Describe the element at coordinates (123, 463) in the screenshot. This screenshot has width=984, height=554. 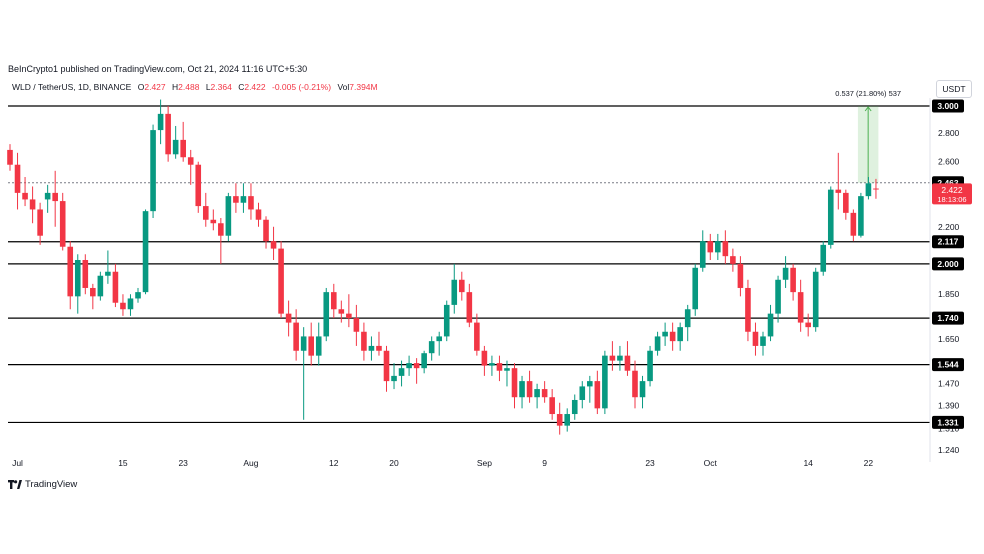
I see `time-tick-label: 15` at that location.